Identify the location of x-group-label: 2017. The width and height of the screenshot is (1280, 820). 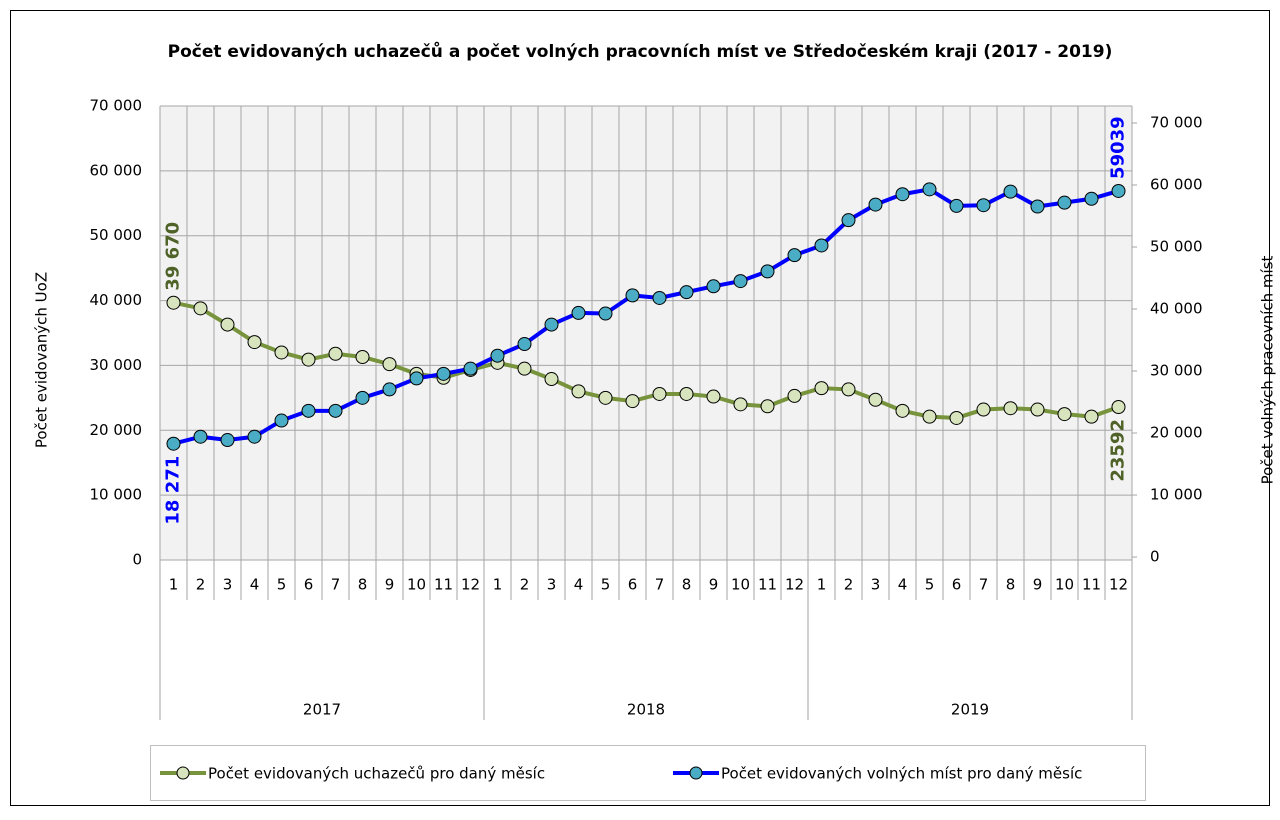
(322, 710).